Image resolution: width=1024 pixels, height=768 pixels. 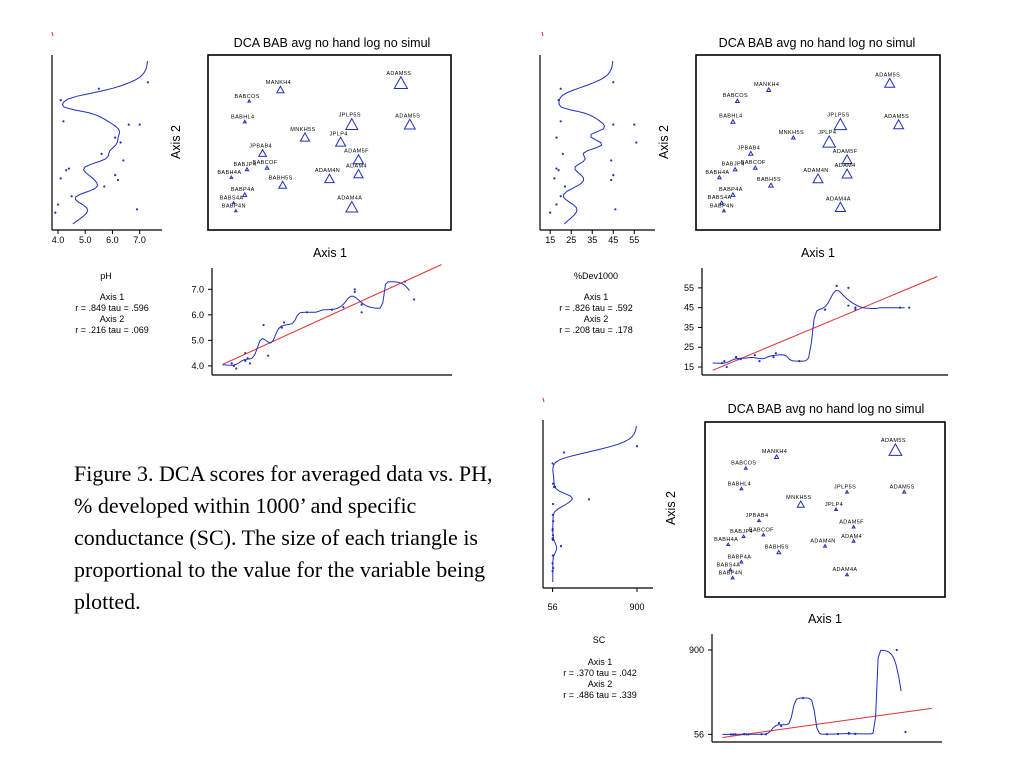 What do you see at coordinates (689, 367) in the screenshot?
I see `panel-2-bottom-tick-label-0: 15` at bounding box center [689, 367].